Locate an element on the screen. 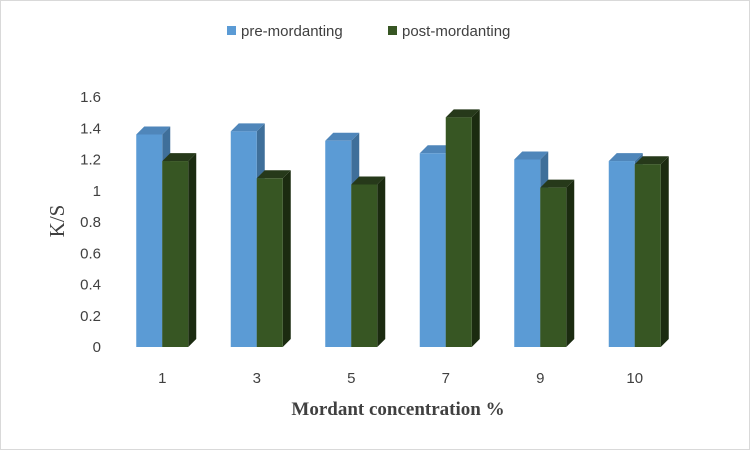  y-tick-label: 1.6 is located at coordinates (90, 97).